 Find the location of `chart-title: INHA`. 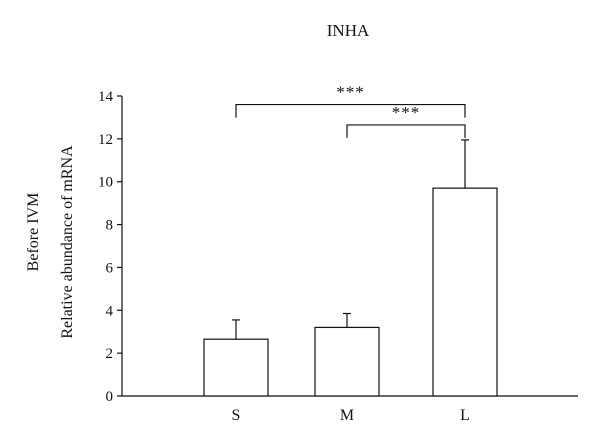

chart-title: INHA is located at coordinates (348, 30).